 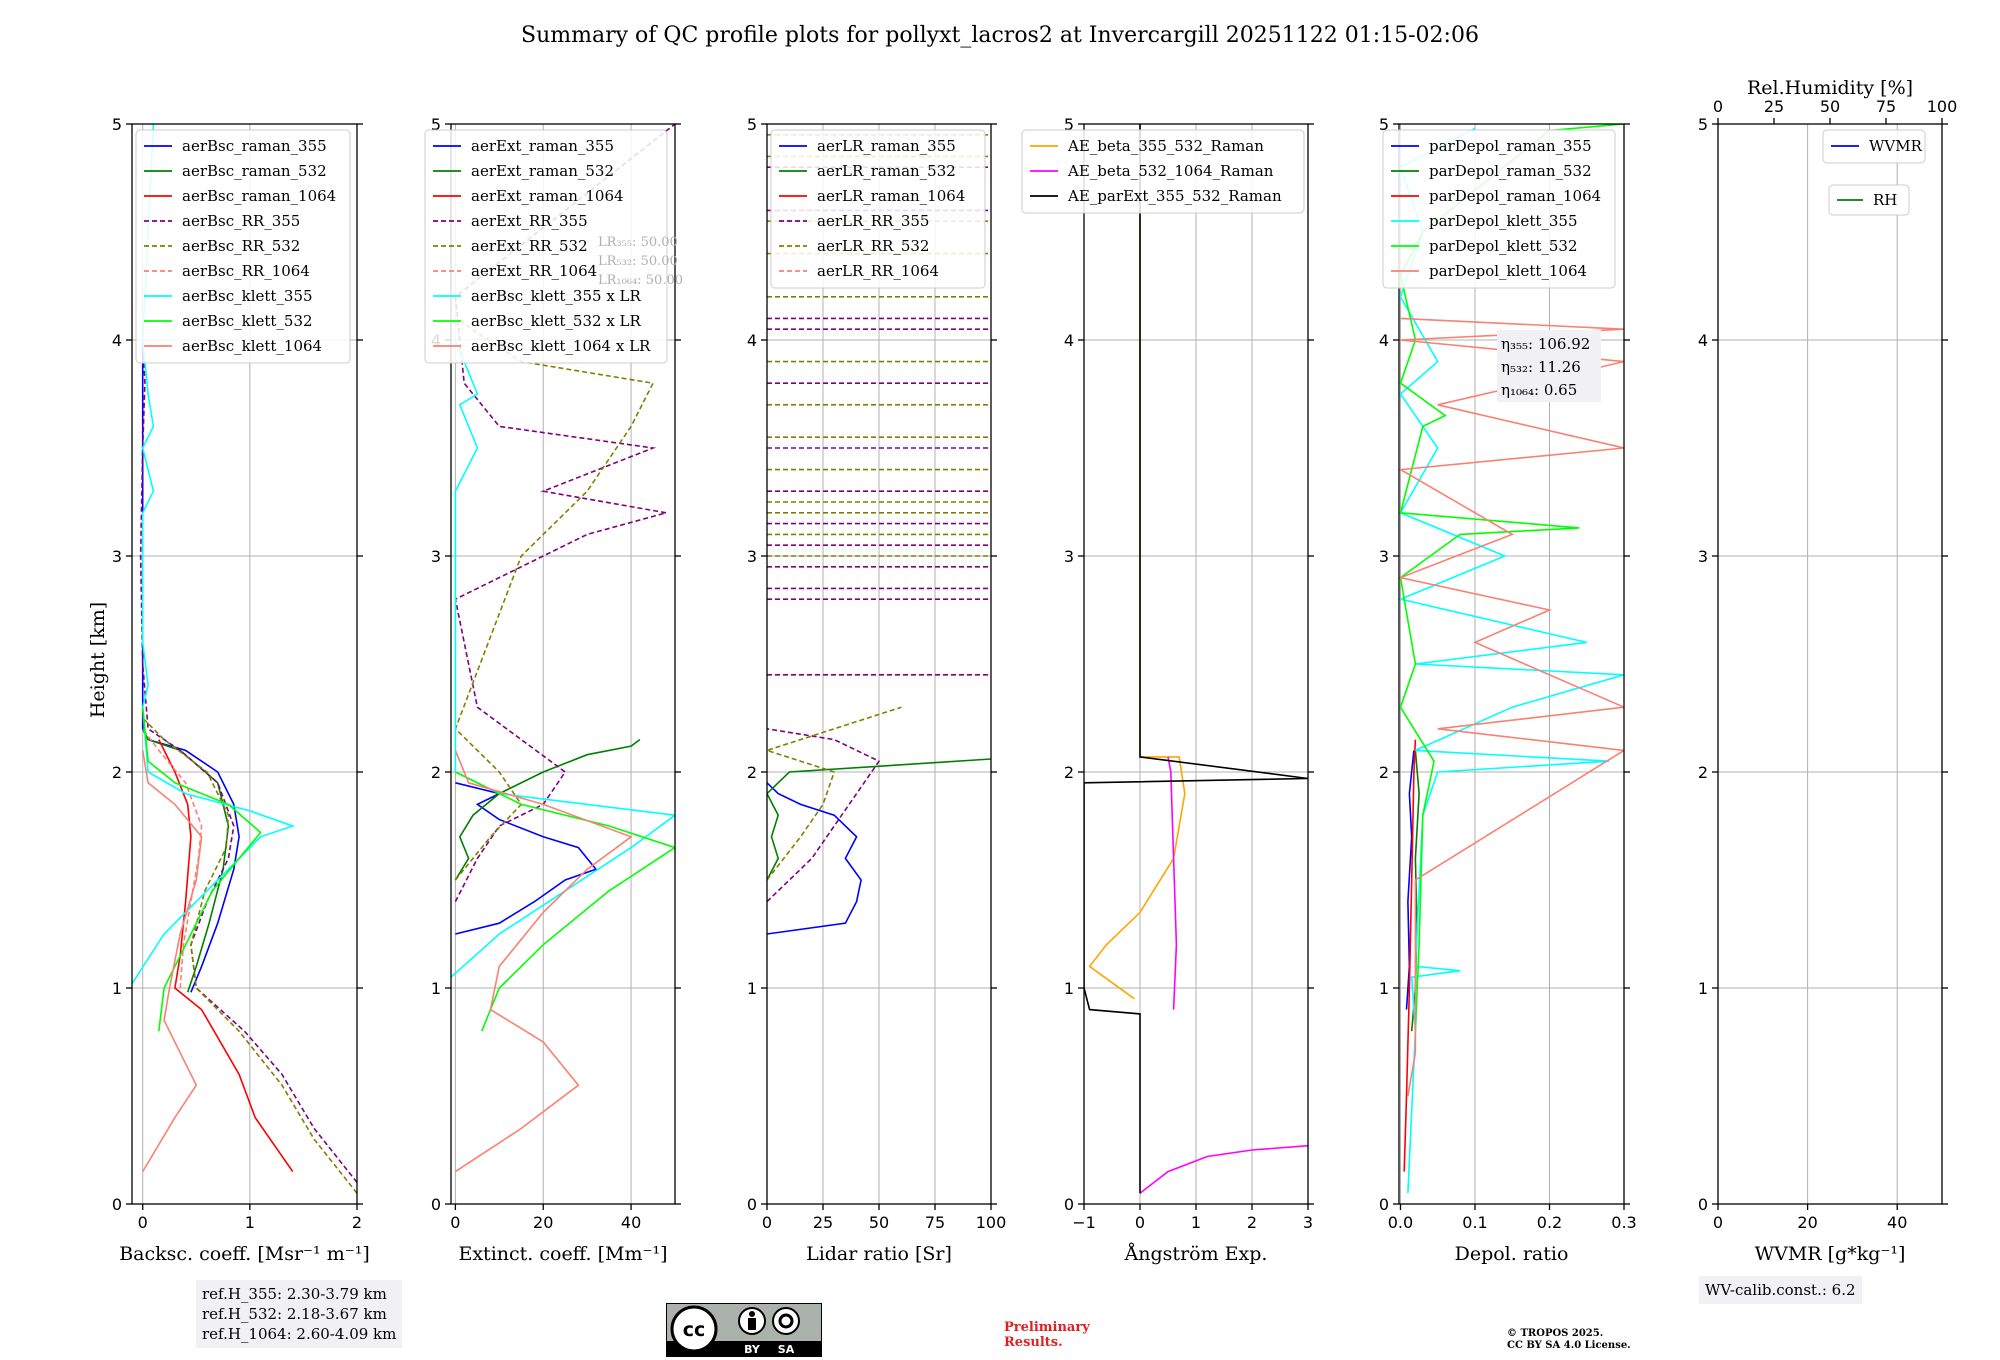 What do you see at coordinates (1942, 106) in the screenshot?
I see `top-x-tick-label: 100` at bounding box center [1942, 106].